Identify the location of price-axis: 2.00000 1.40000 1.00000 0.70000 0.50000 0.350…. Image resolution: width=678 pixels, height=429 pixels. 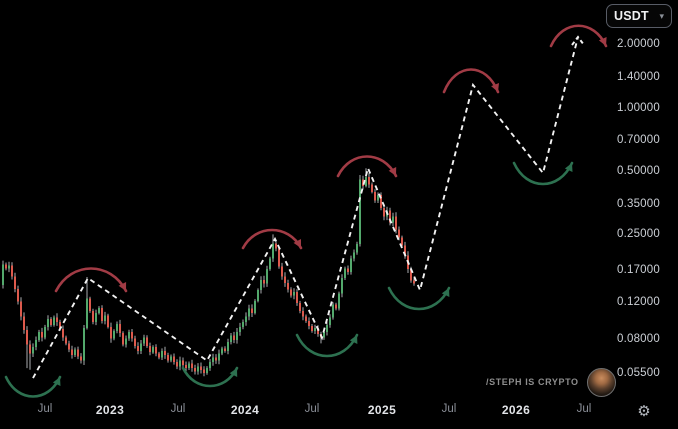
(642, 199).